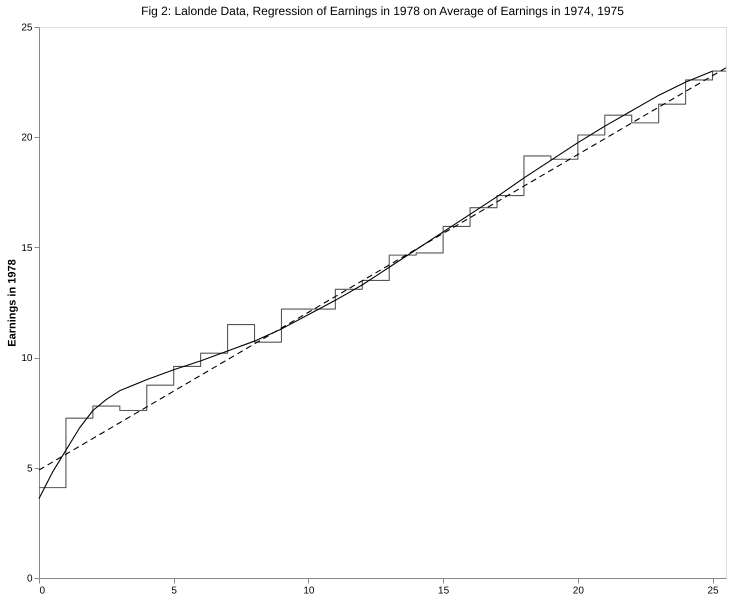  I want to click on x-tick-label: 0, so click(43, 591).